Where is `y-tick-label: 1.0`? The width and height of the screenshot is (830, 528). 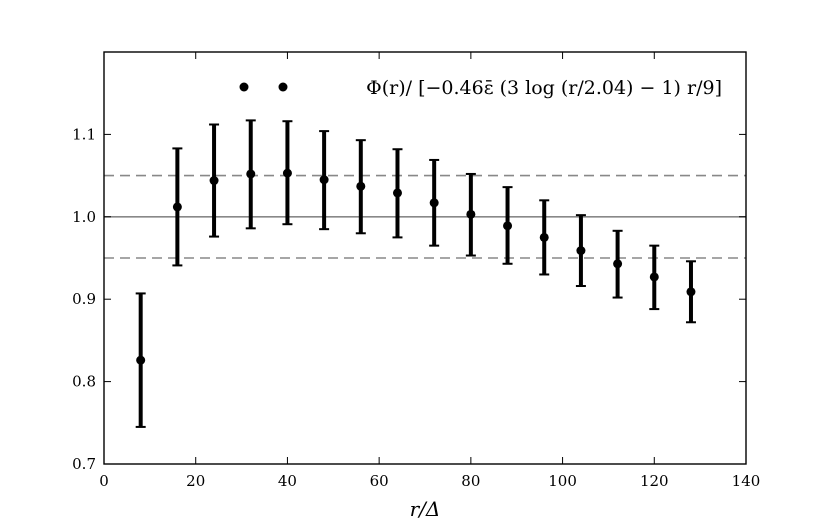
y-tick-label: 1.0 is located at coordinates (84, 217).